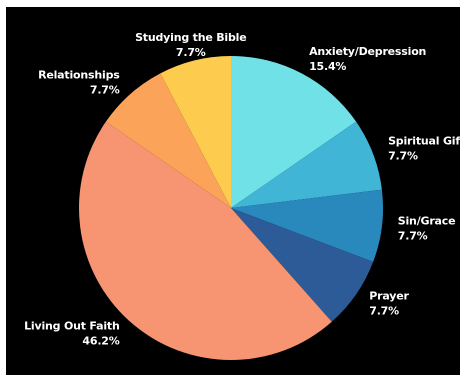  I want to click on slice-category-text: Studying the Bible, so click(190, 37).